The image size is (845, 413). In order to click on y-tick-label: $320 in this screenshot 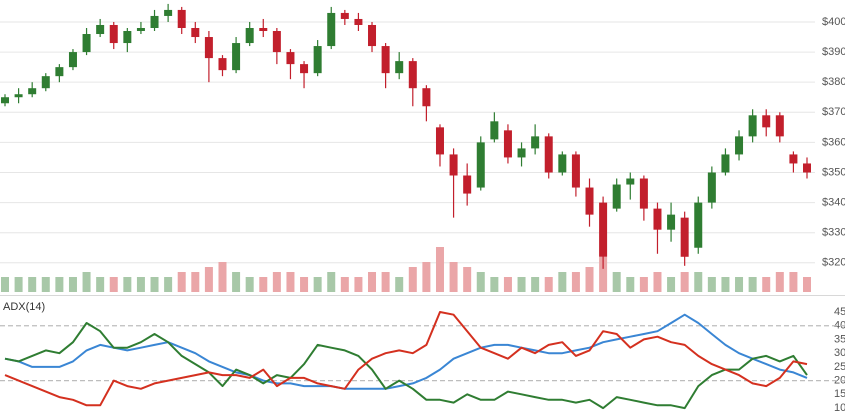, I will do `click(833, 263)`.